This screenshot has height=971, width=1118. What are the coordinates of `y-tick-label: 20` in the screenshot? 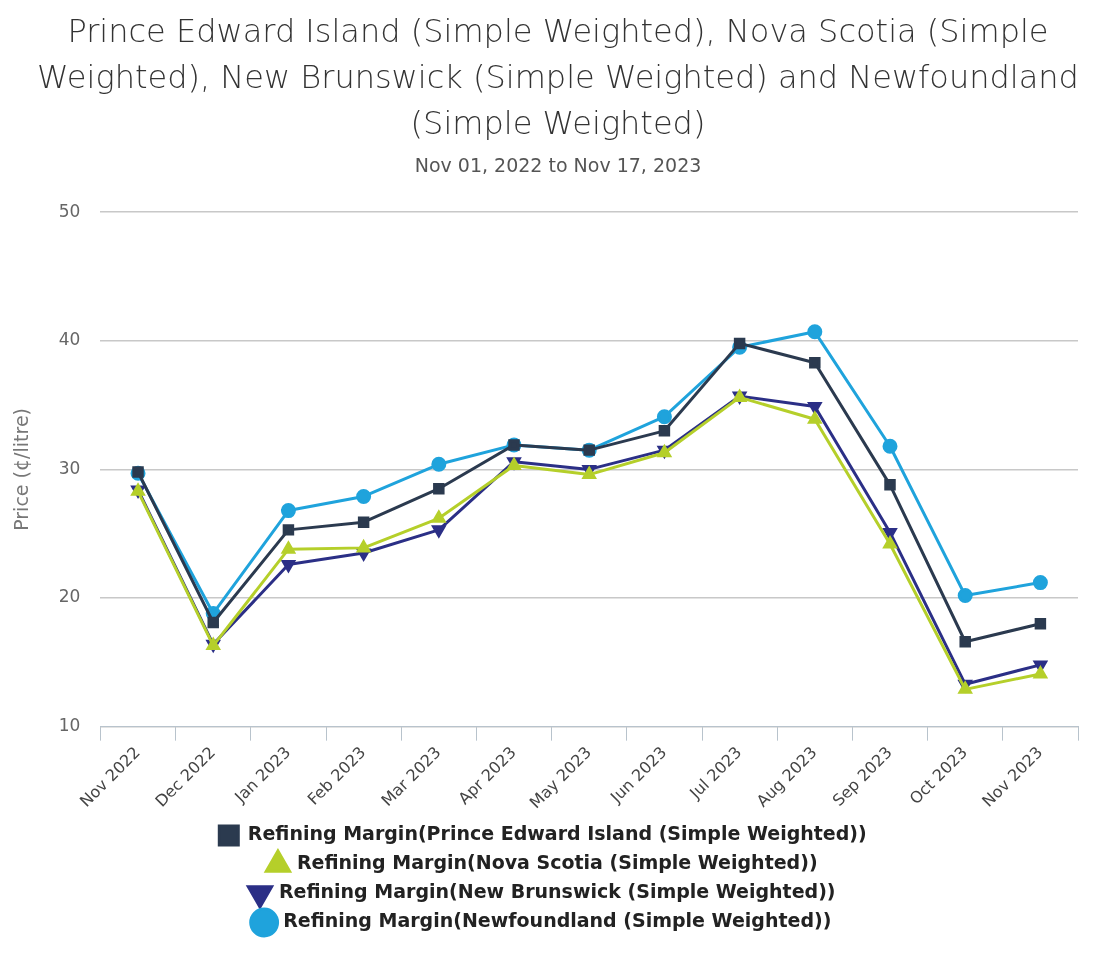 It's located at (69, 596).